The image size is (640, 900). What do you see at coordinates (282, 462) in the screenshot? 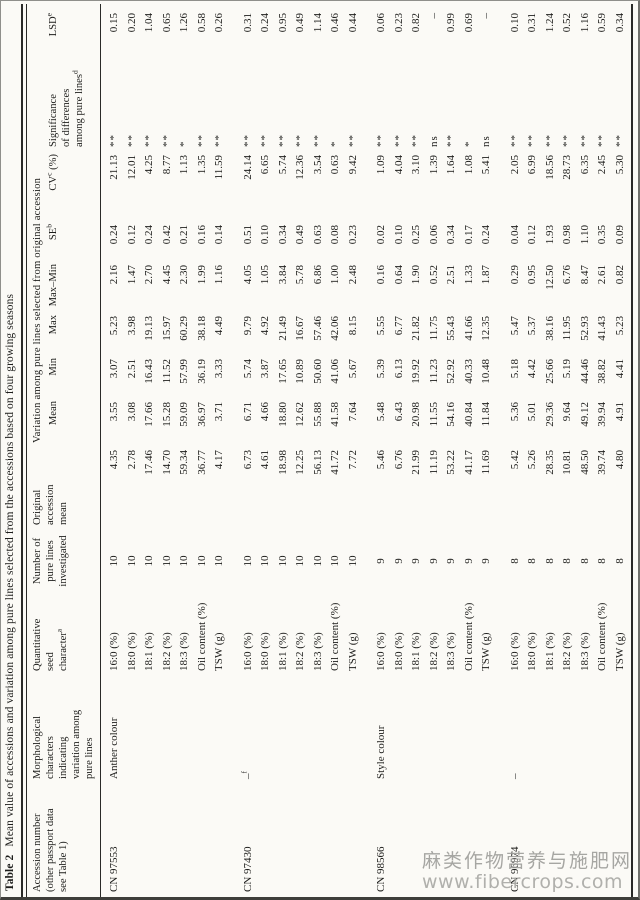
I see `original-mean-cell: 18.98` at bounding box center [282, 462].